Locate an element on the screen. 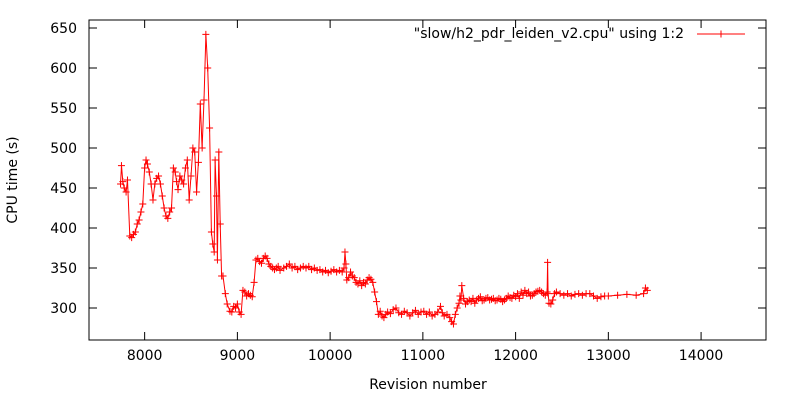  x-tick-label: 9000 is located at coordinates (238, 356).